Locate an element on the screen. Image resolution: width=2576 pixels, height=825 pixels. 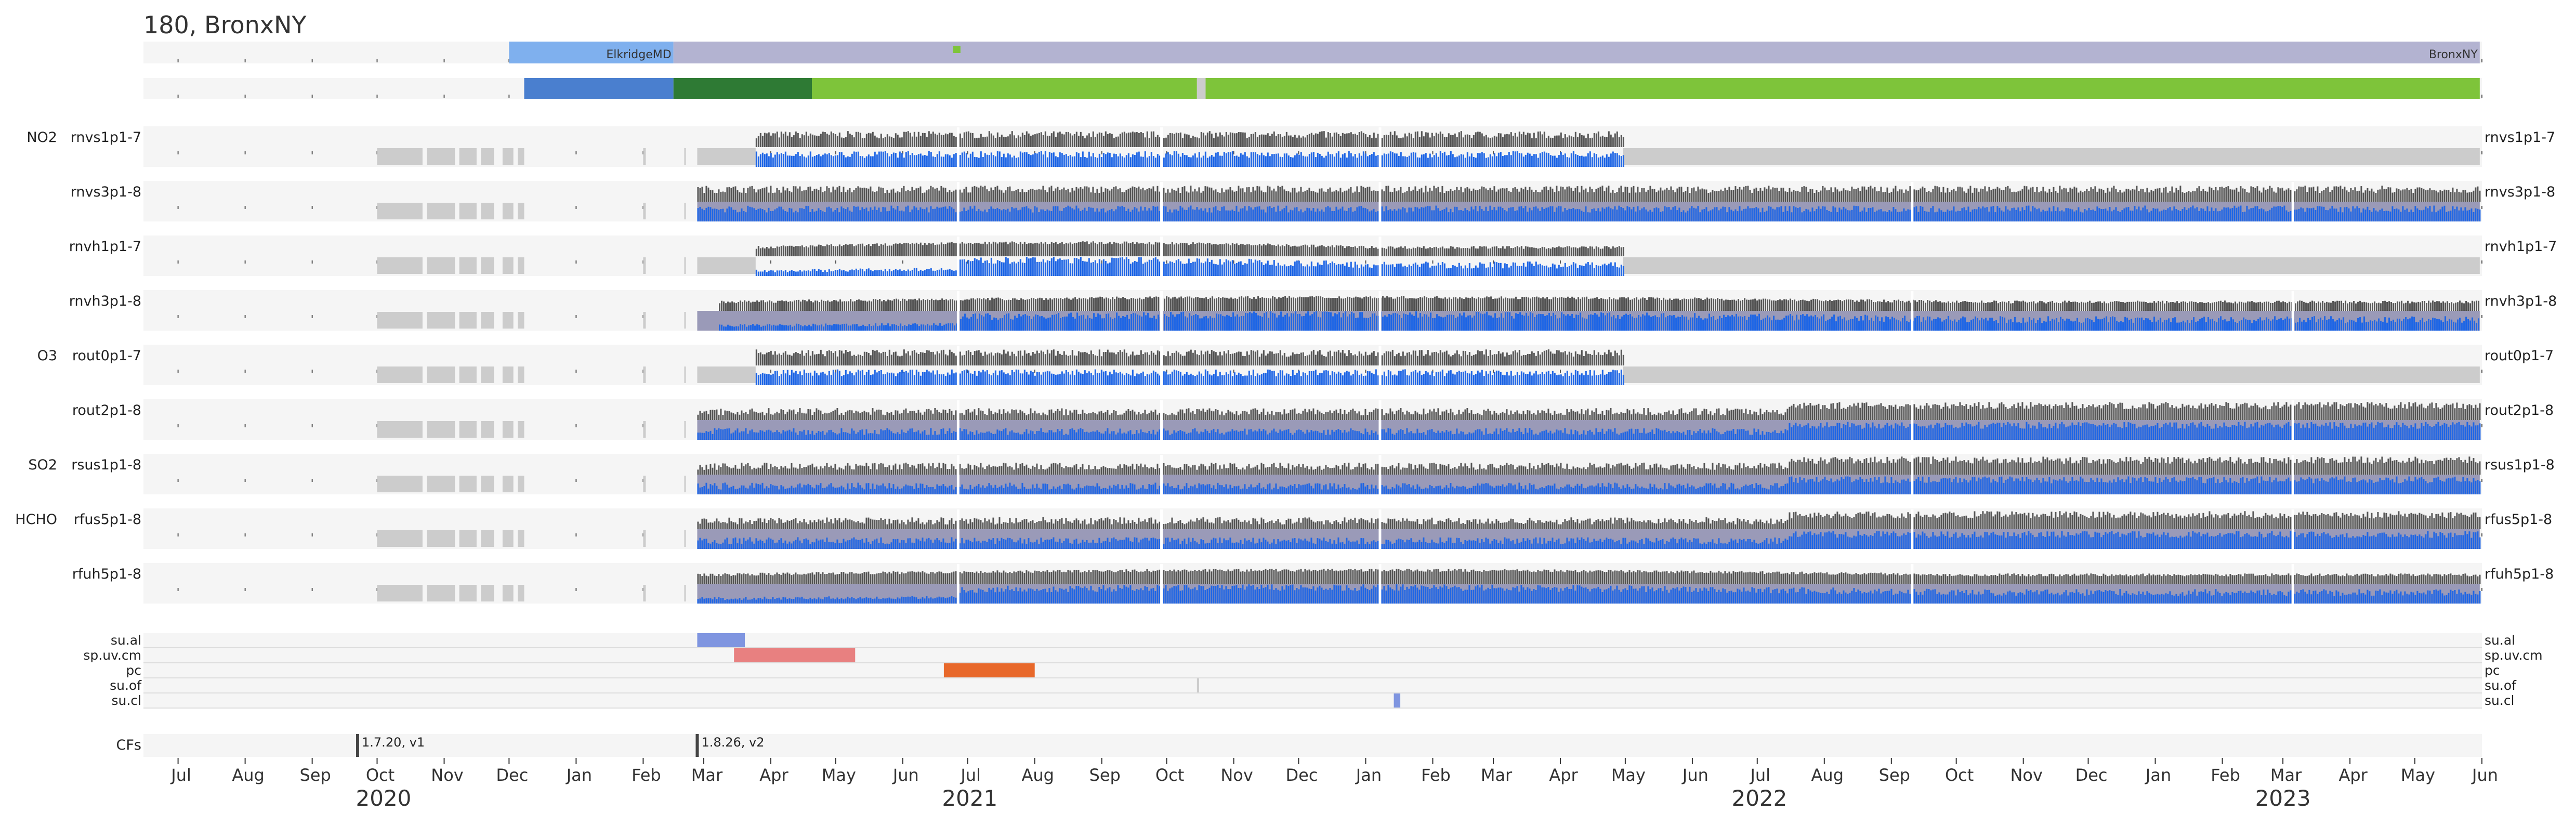
unavailable-bar is located at coordinates (2051, 265).